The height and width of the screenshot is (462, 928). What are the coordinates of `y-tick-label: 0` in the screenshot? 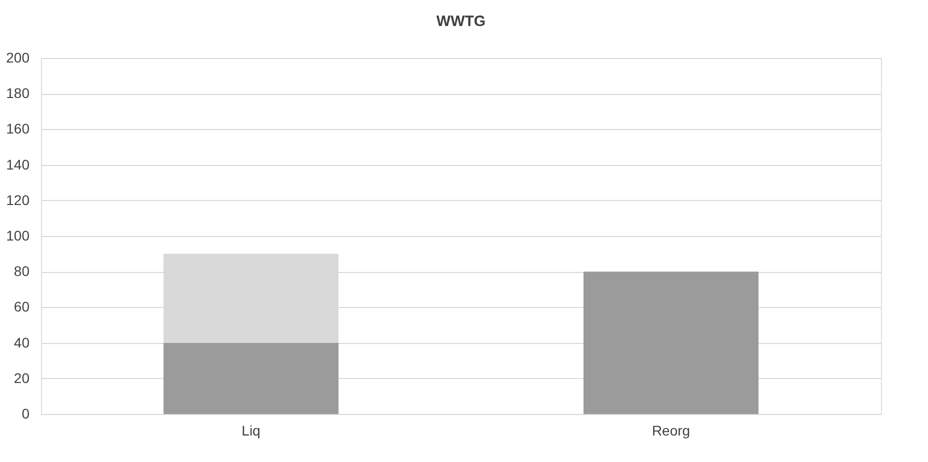 It's located at (26, 414).